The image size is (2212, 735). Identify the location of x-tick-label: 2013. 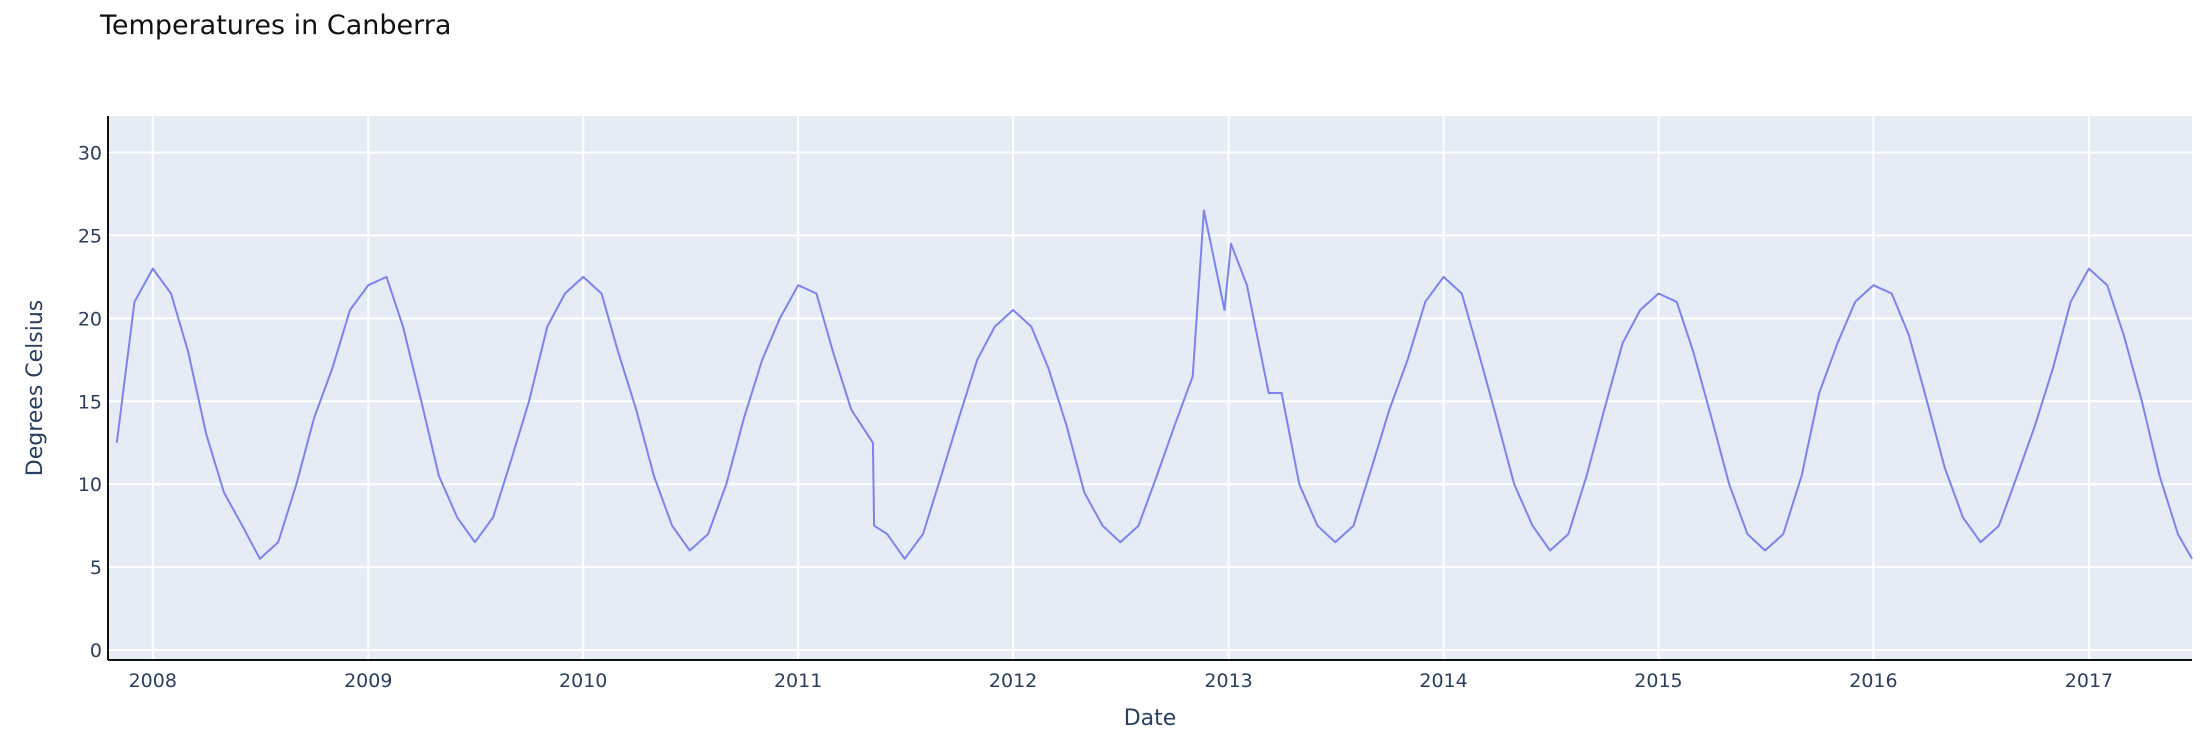
(1228, 681).